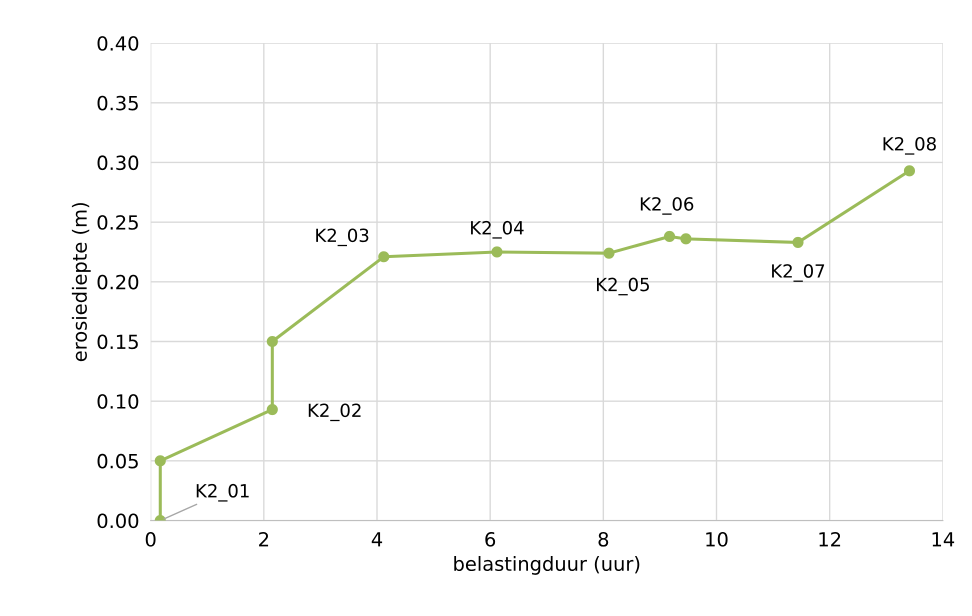  Describe the element at coordinates (118, 162) in the screenshot. I see `y-tick-label: 0.30` at that location.